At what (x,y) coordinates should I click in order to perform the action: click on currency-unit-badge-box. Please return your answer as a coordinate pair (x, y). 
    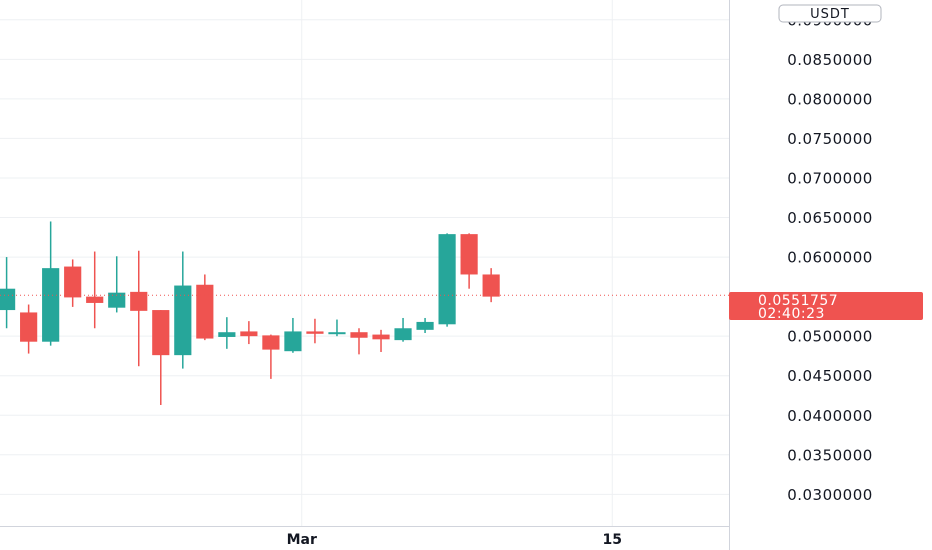
    Looking at the image, I should click on (830, 13).